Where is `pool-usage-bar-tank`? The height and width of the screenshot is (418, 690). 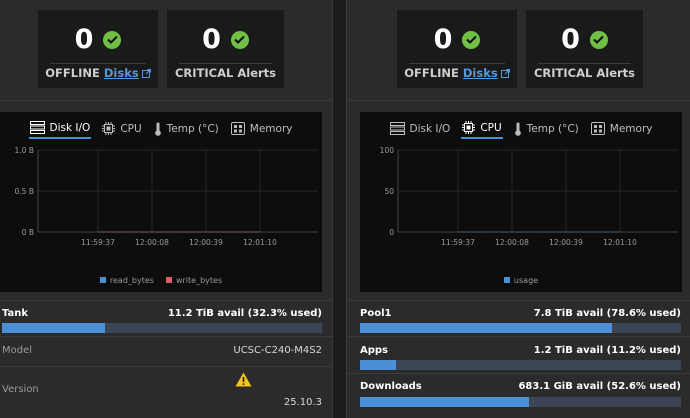 pool-usage-bar-tank is located at coordinates (162, 328).